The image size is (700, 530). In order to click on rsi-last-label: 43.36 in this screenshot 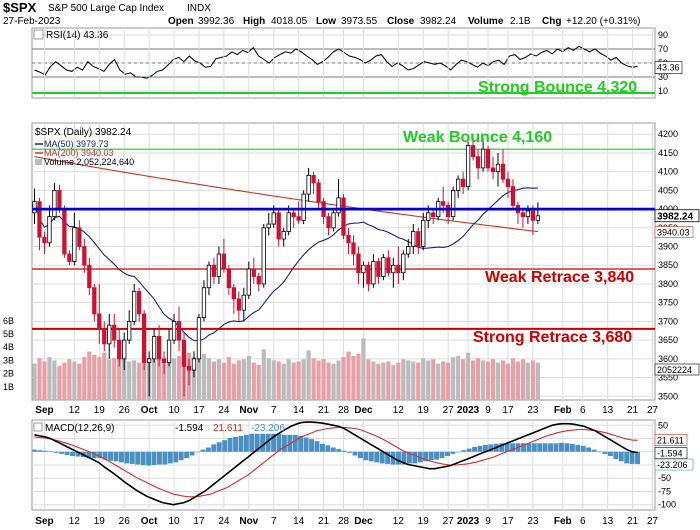, I will do `click(668, 68)`.